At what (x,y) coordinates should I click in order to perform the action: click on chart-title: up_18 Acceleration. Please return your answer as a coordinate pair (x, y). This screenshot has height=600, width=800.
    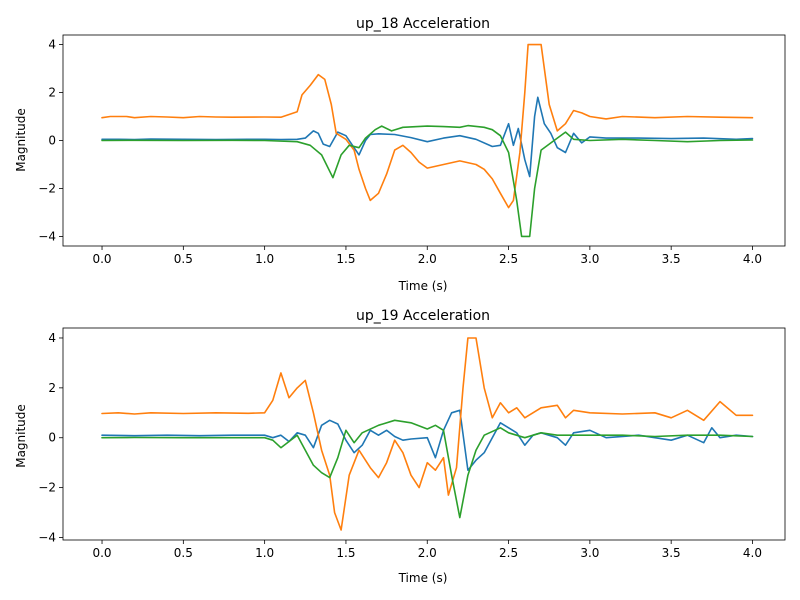
    Looking at the image, I should click on (423, 24).